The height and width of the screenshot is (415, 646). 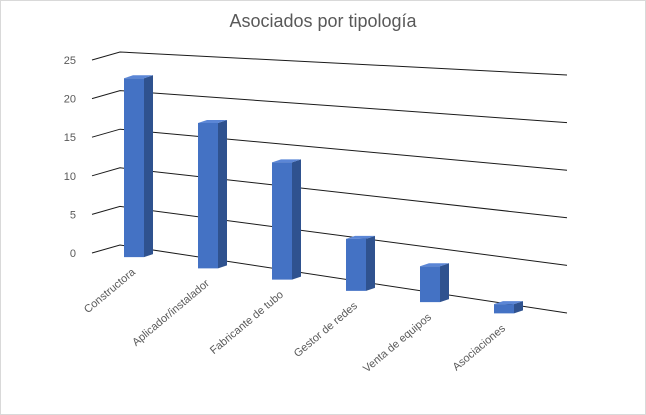 I want to click on y-tick-label: 20, so click(x=70, y=100).